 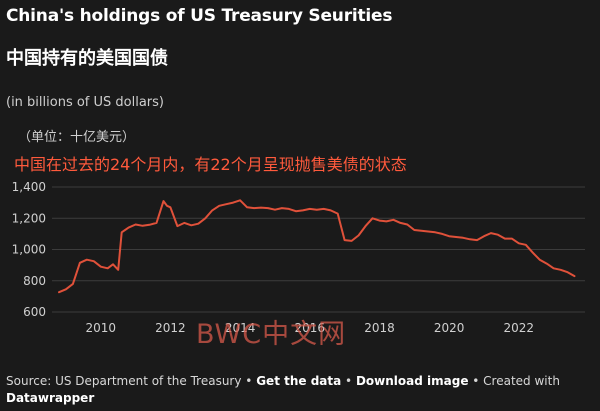 What do you see at coordinates (29, 250) in the screenshot?
I see `y-tick-label: 1,000` at bounding box center [29, 250].